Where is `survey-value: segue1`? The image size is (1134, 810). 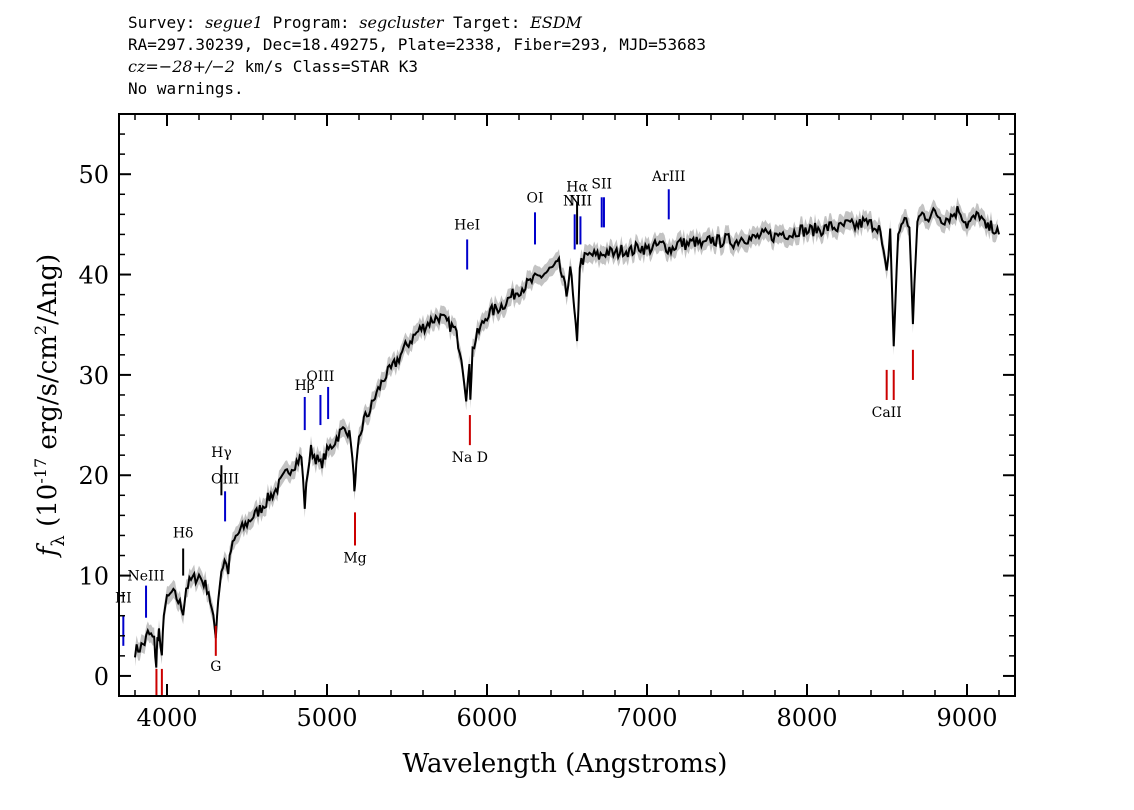
survey-value: segue1 is located at coordinates (234, 22).